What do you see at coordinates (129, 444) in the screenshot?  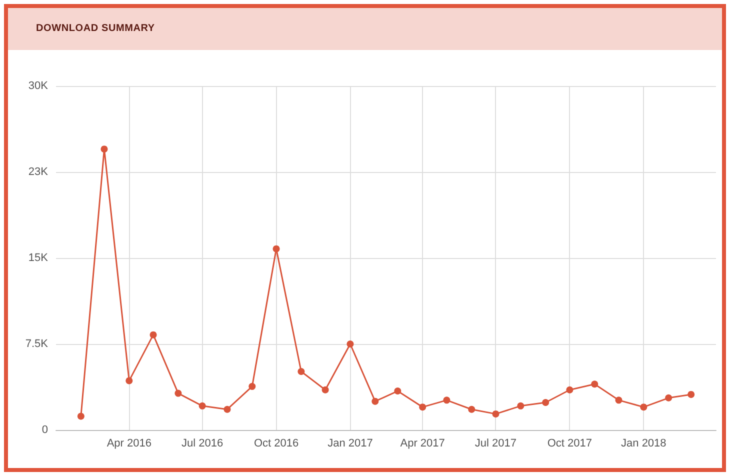 I see `x-tick-label: Apr 2016` at bounding box center [129, 444].